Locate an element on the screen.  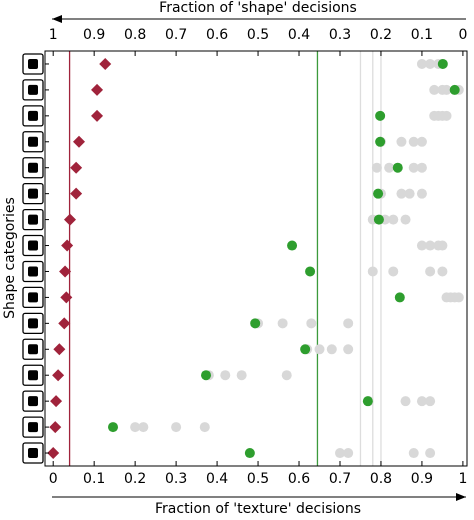
x-tick-label: 0.2 is located at coordinates (135, 479).